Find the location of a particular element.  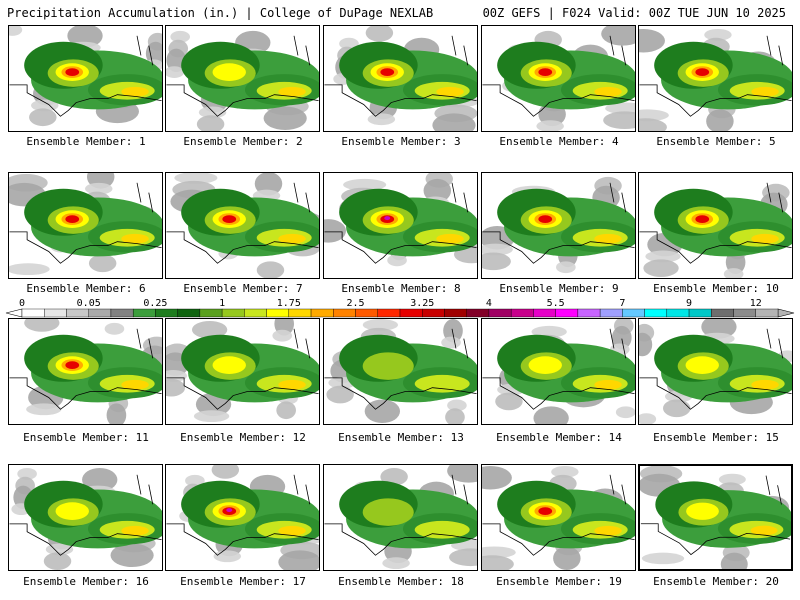

member-caption: Ensemble Member: 7 is located at coordinates (243, 288).